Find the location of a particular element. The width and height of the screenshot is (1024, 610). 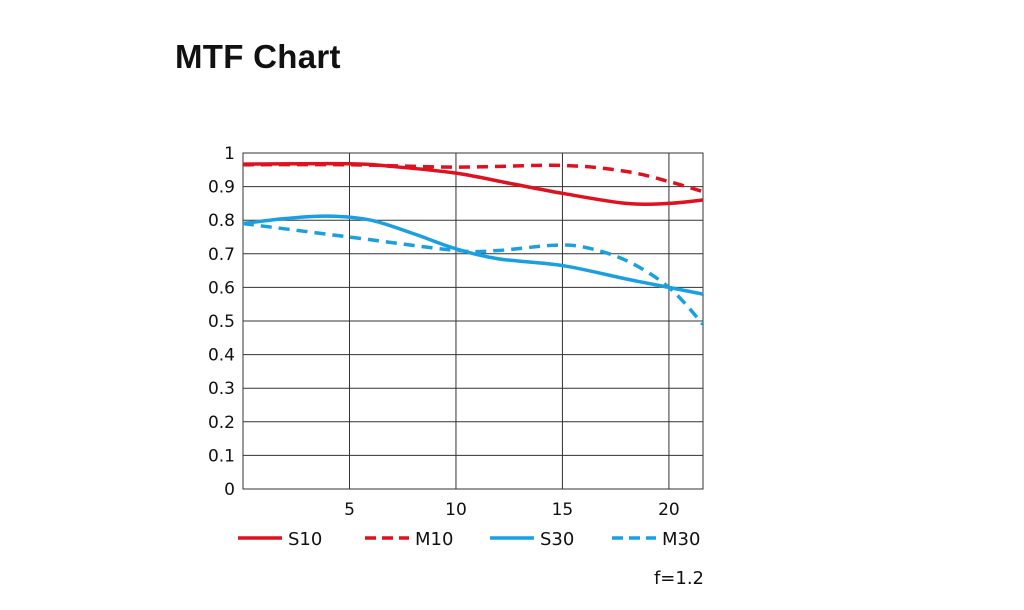

aperture-annotation: f=1.2 is located at coordinates (679, 578).